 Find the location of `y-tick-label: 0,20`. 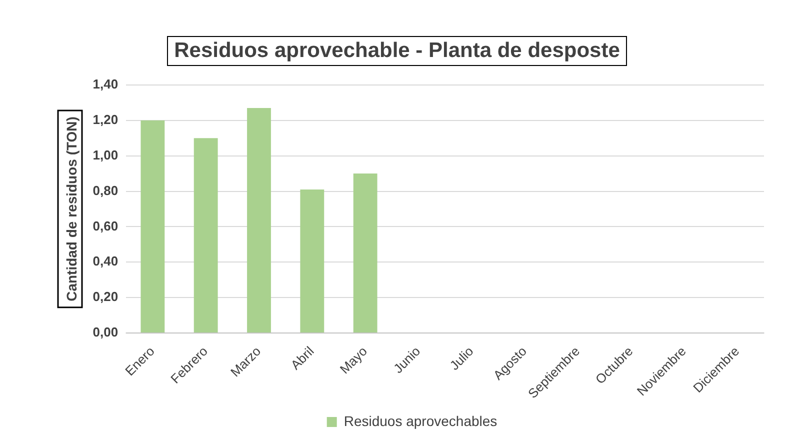

y-tick-label: 0,20 is located at coordinates (105, 296).